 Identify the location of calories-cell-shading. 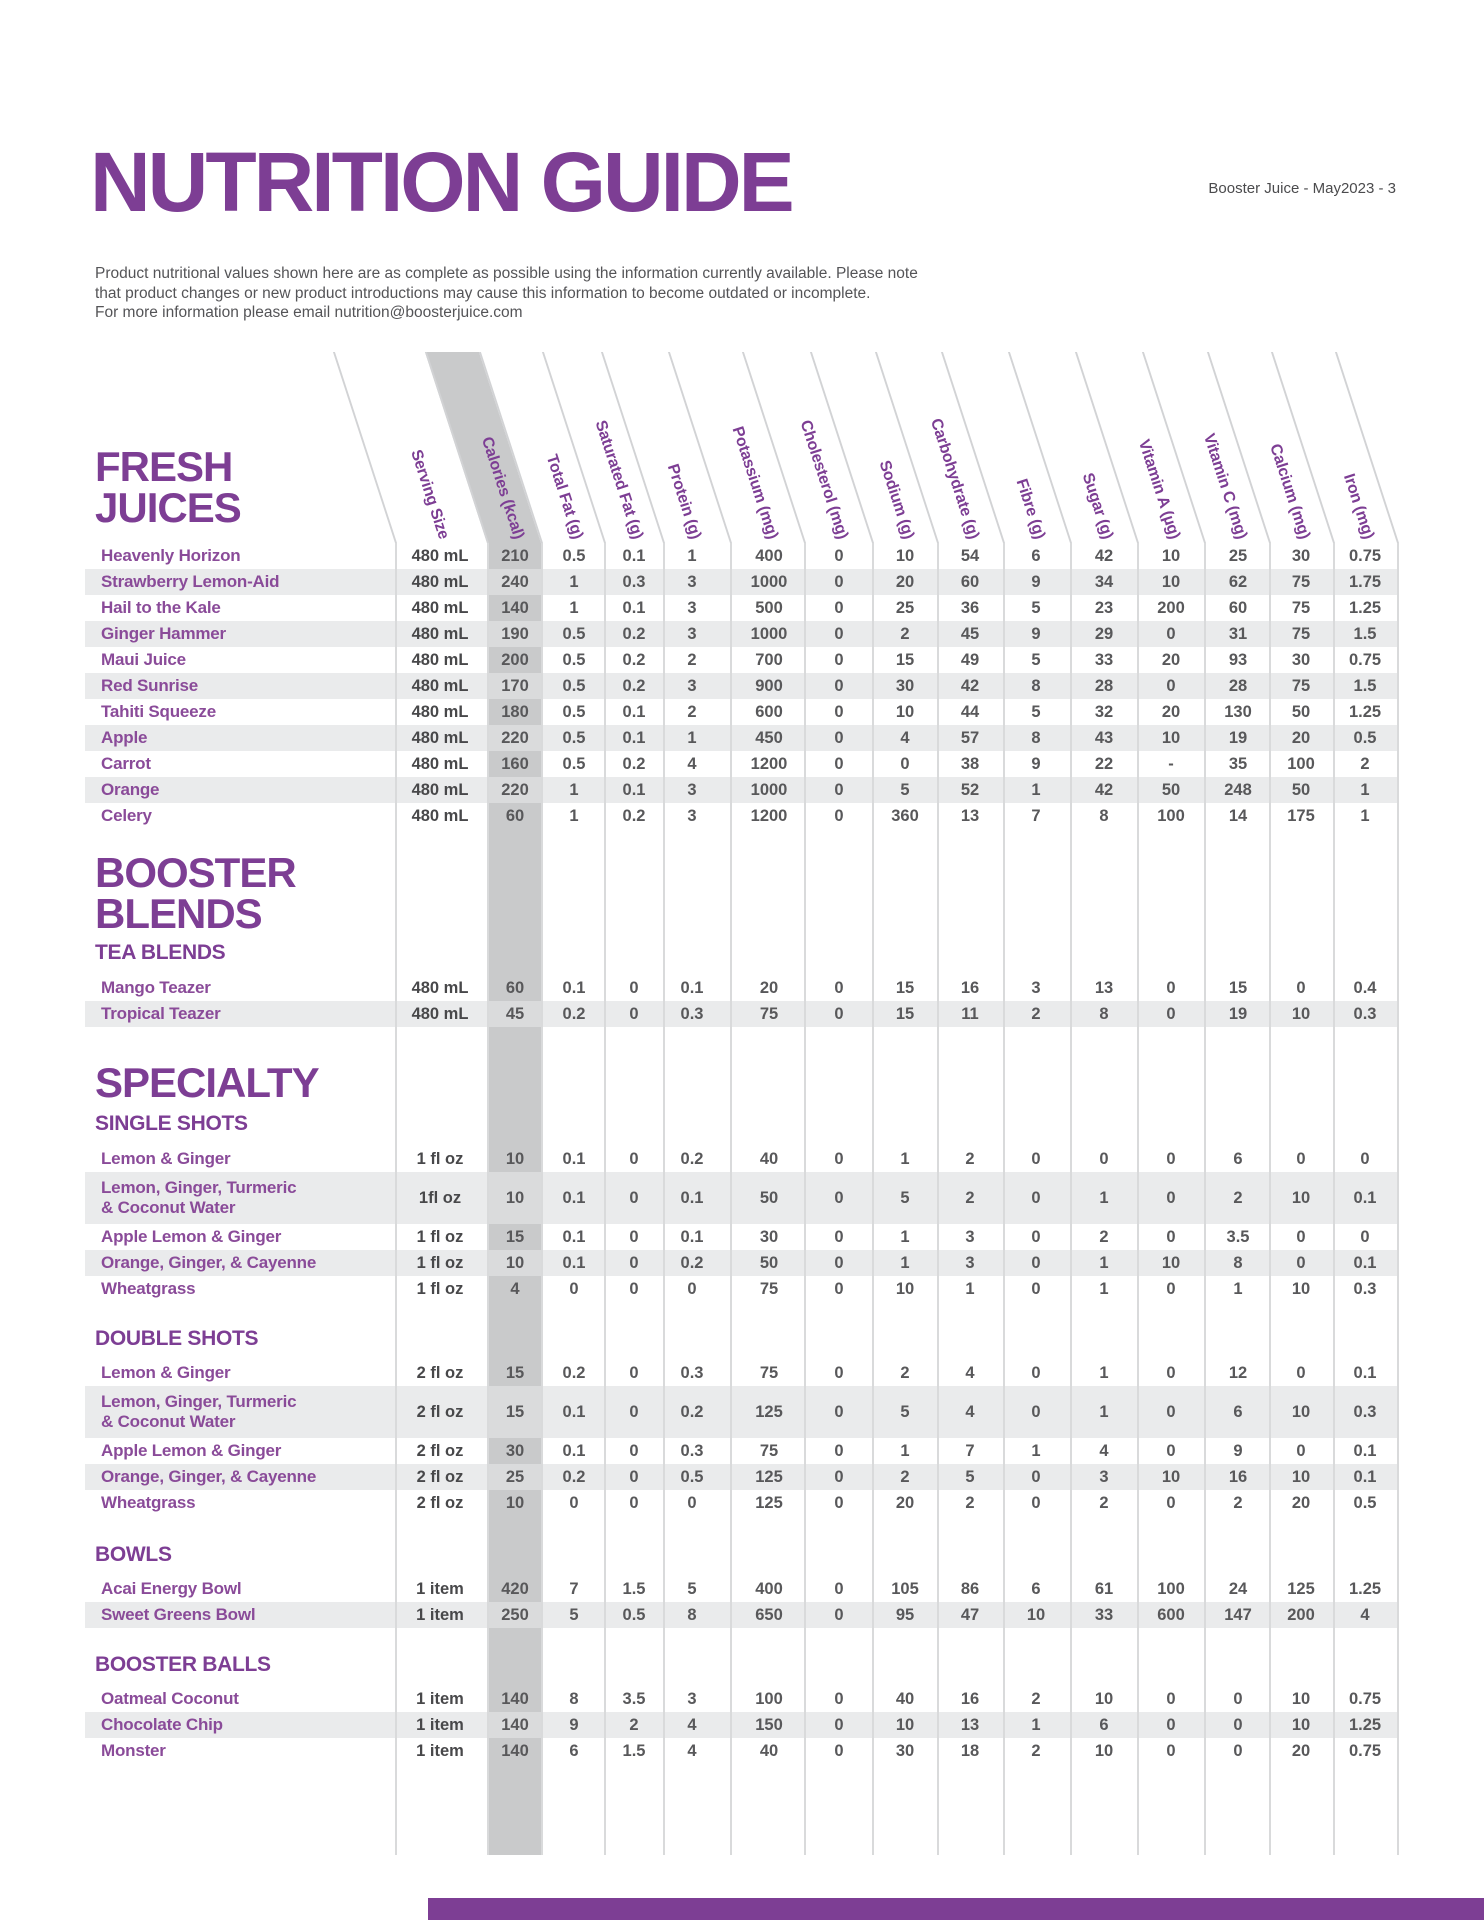
(514, 1725).